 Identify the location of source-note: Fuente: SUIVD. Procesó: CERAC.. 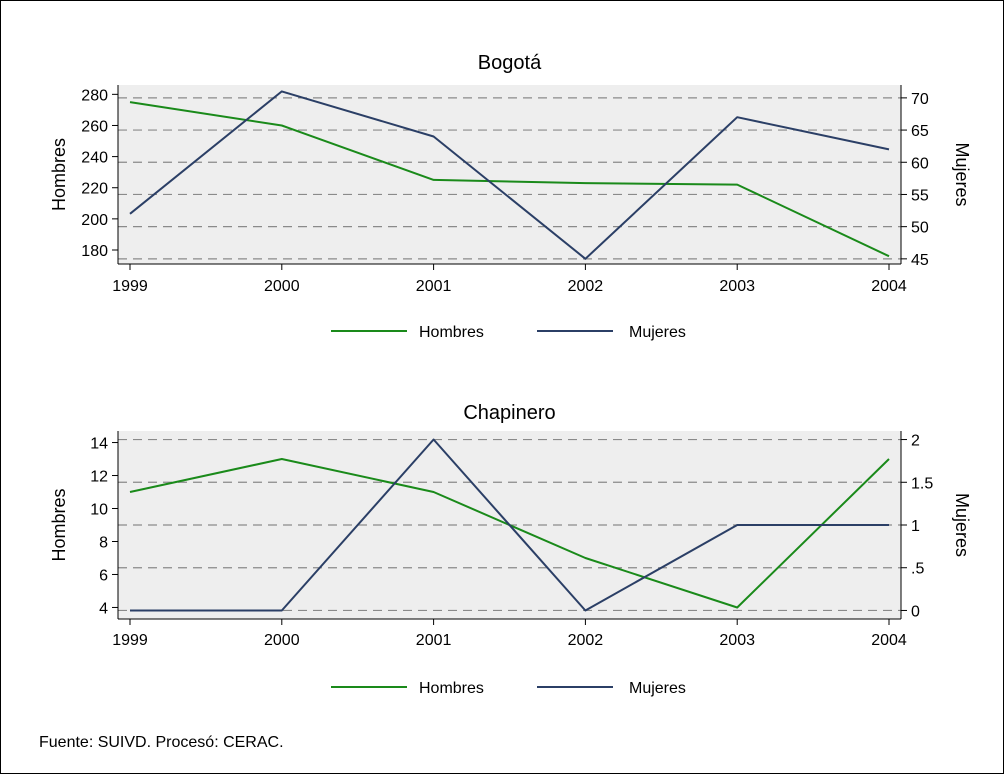
(161, 742).